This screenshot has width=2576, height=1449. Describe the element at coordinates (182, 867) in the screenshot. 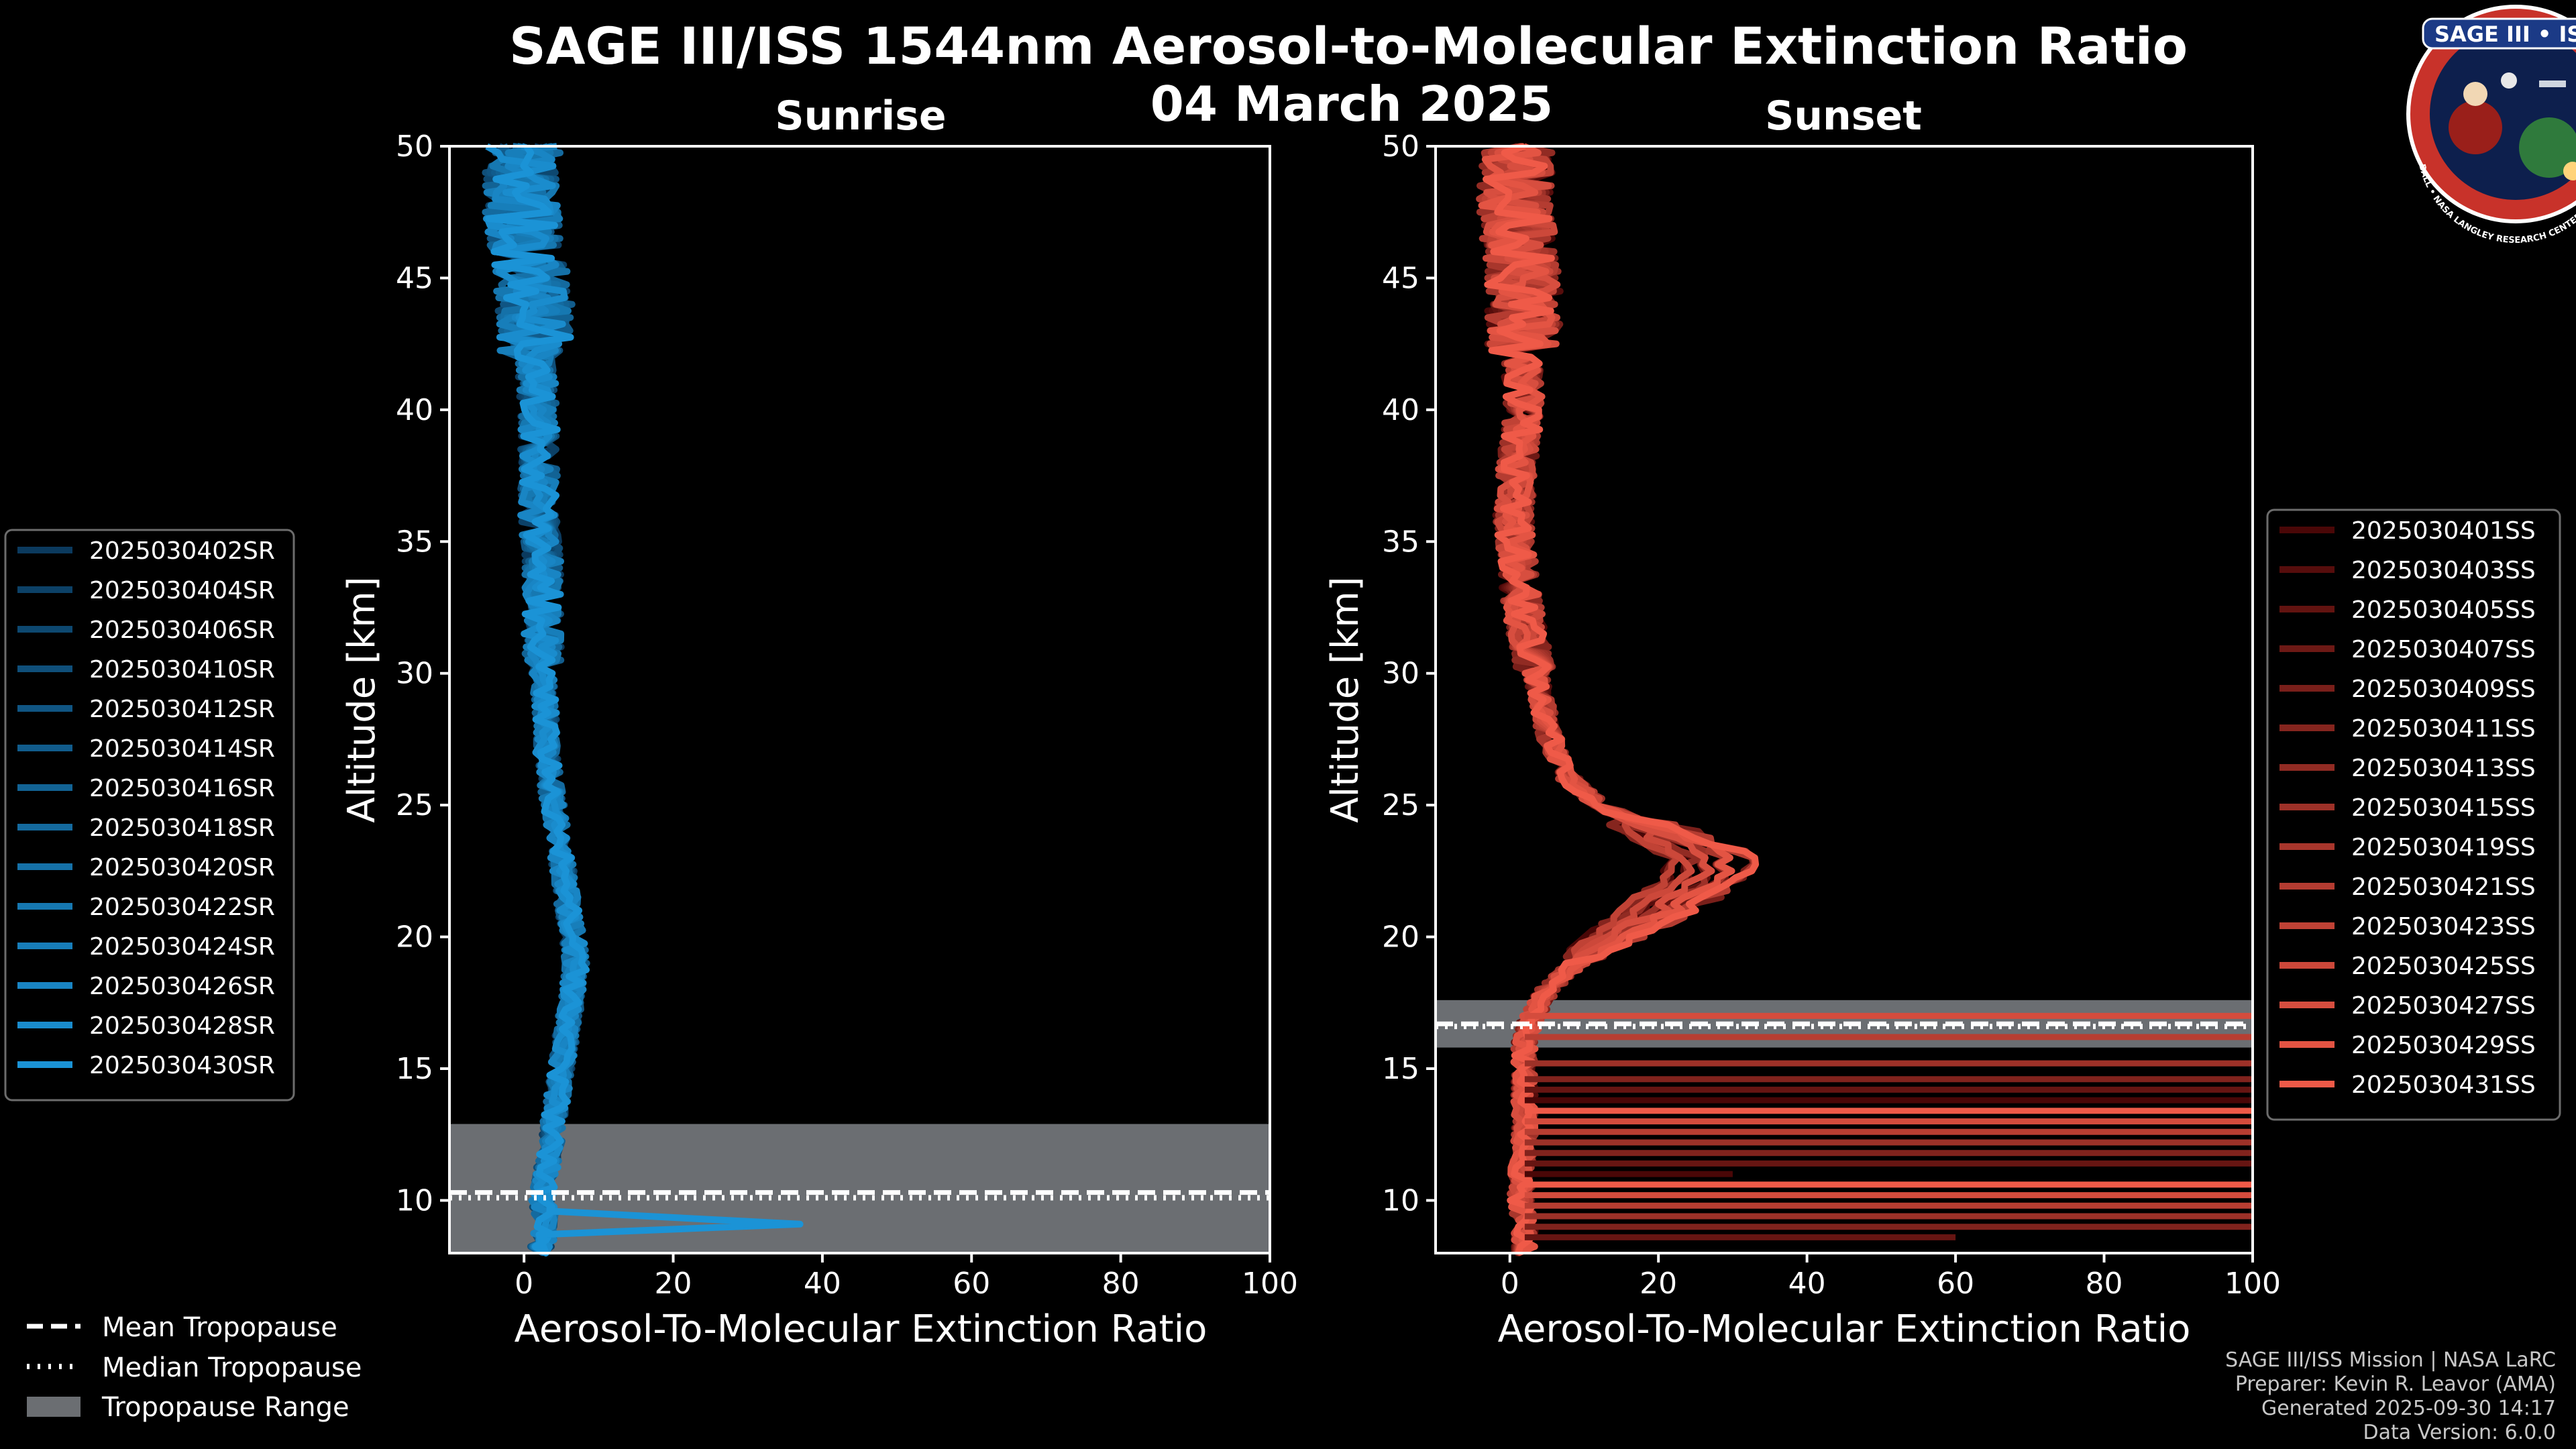

I see `legend-entry: 2025030420SR` at that location.